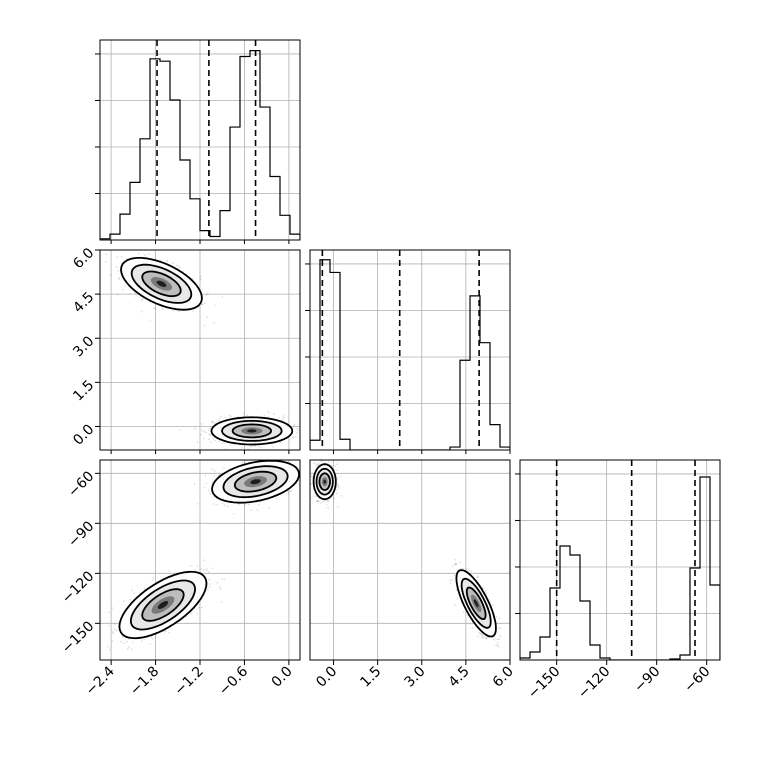 This screenshot has width=760, height=760. I want to click on x-tick-label: −60, so click(697, 680).